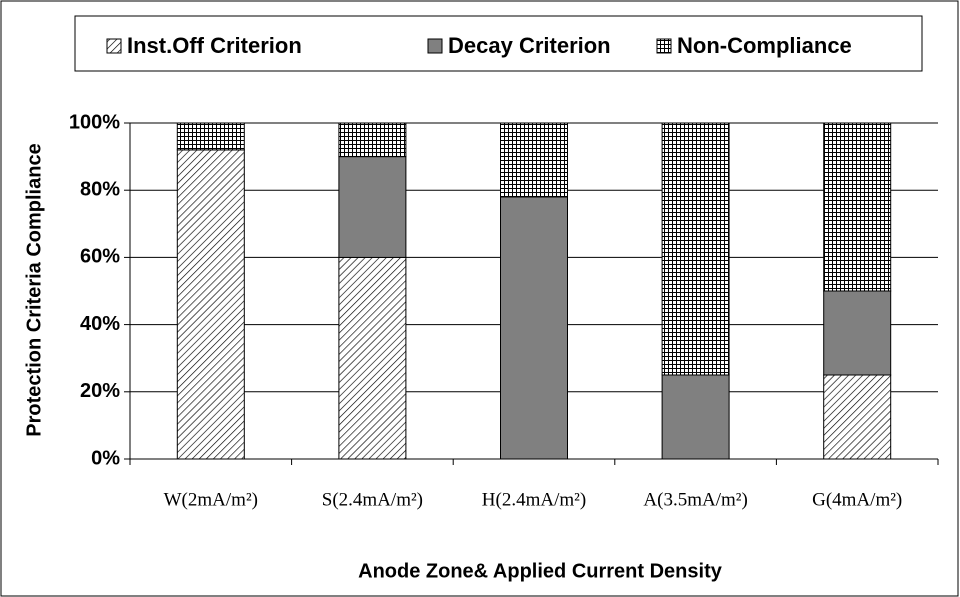  What do you see at coordinates (94, 122) in the screenshot?
I see `y-tick-label: 100%` at bounding box center [94, 122].